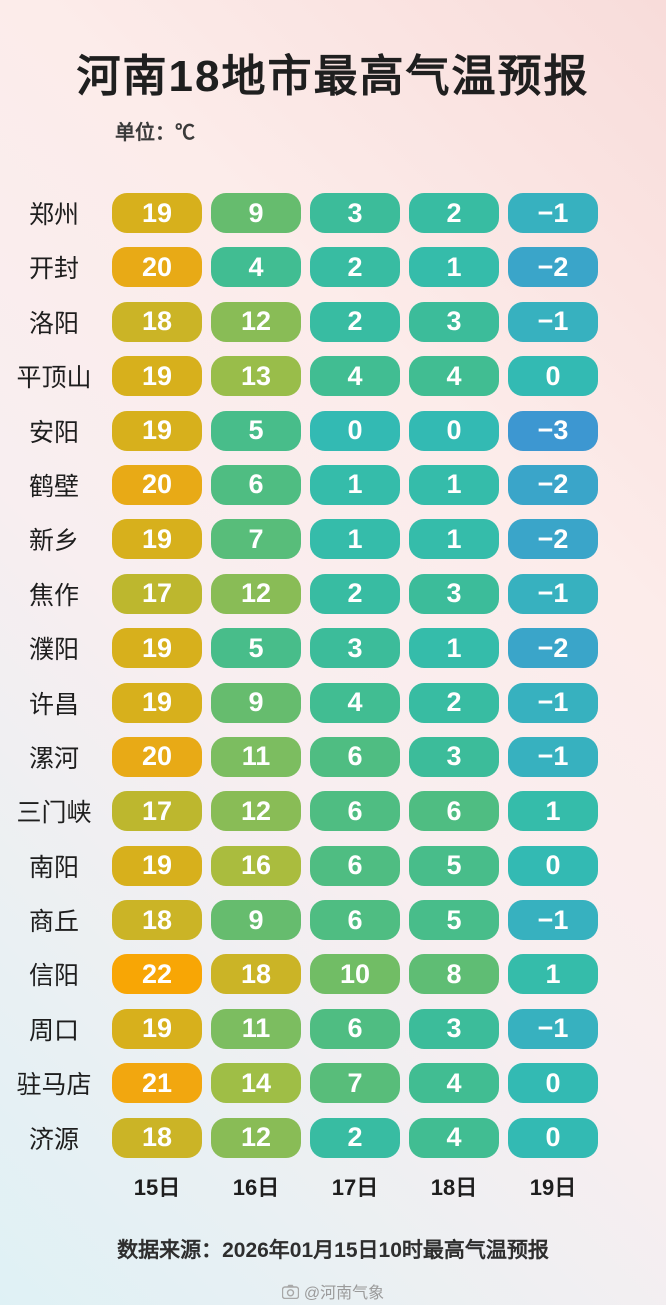 This screenshot has width=666, height=1305. I want to click on temp-cell: 13, so click(256, 376).